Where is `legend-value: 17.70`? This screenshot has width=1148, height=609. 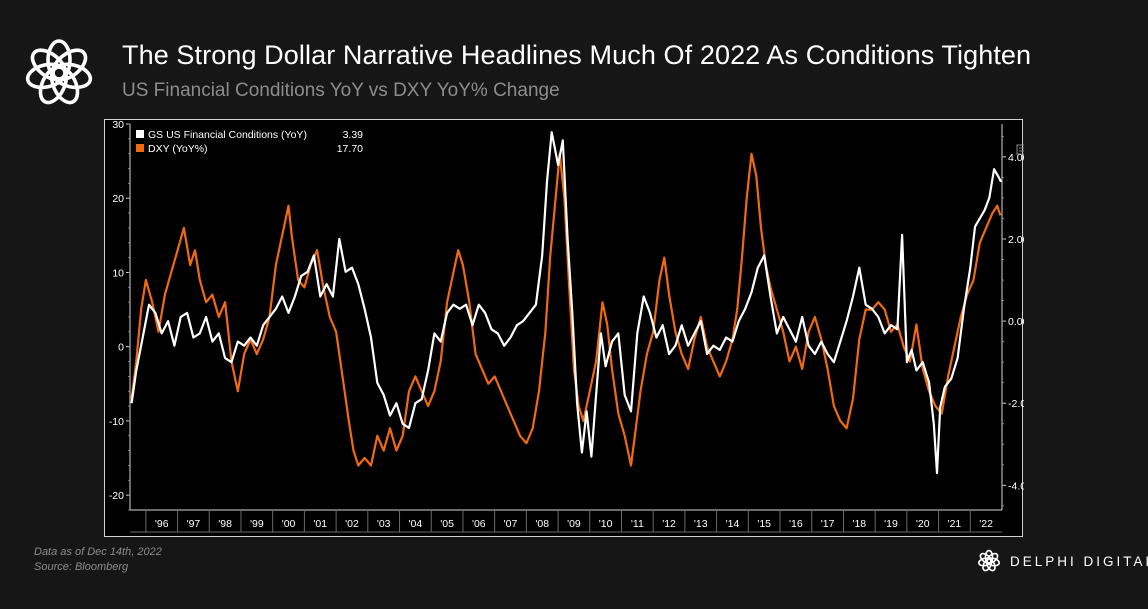
legend-value: 17.70 is located at coordinates (350, 149).